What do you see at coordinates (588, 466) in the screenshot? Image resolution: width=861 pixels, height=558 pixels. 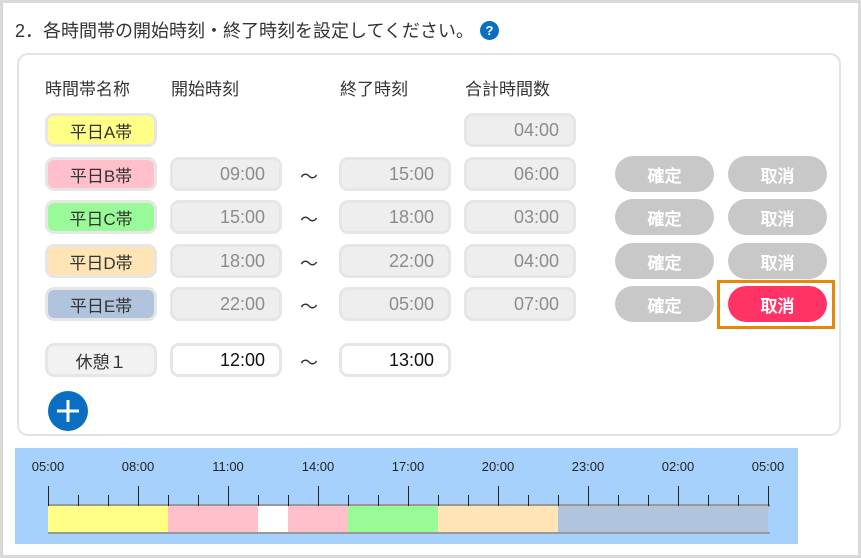 I see `timeline-label: 23:00` at bounding box center [588, 466].